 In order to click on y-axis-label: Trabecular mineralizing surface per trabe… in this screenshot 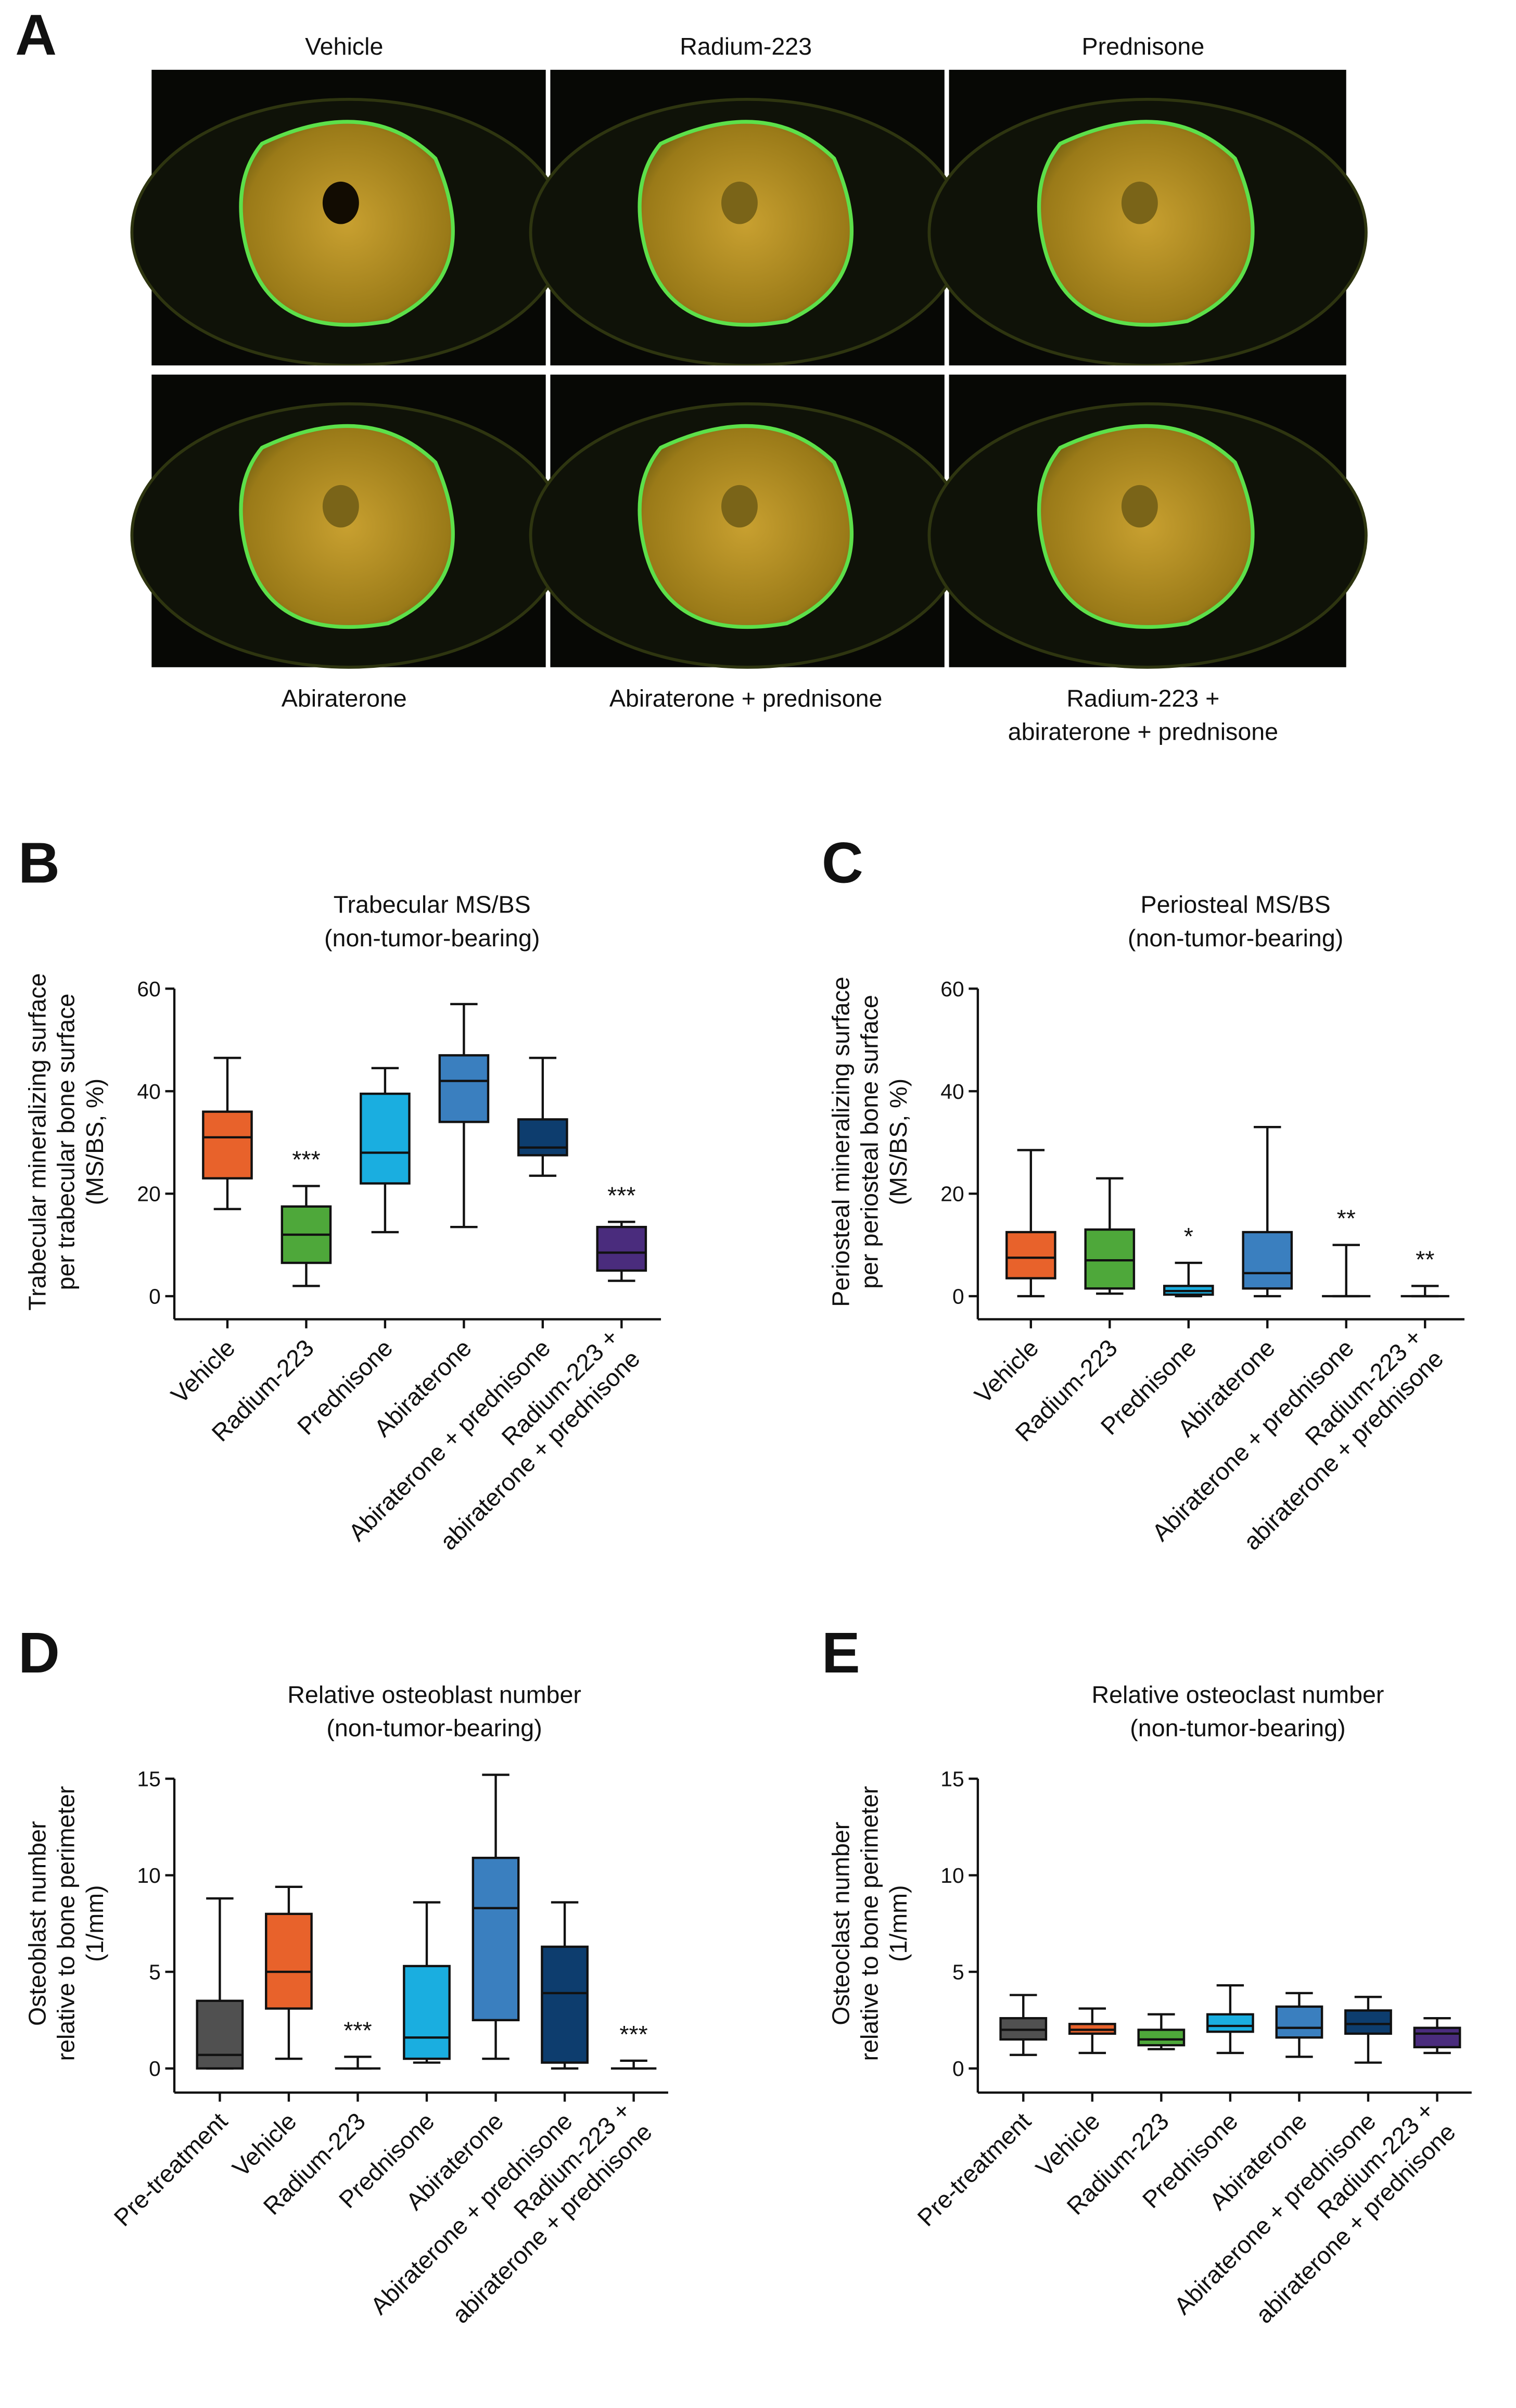, I will do `click(65, 1141)`.